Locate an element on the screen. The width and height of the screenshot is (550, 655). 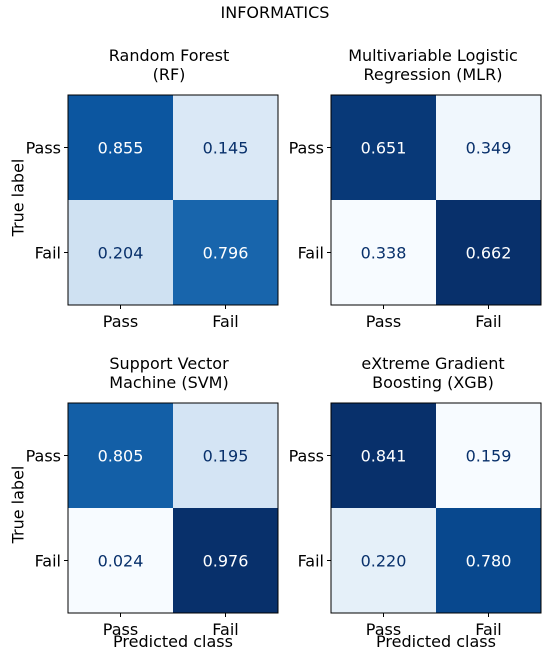
panel-title-line1: Multivariable Logistic is located at coordinates (433, 55).